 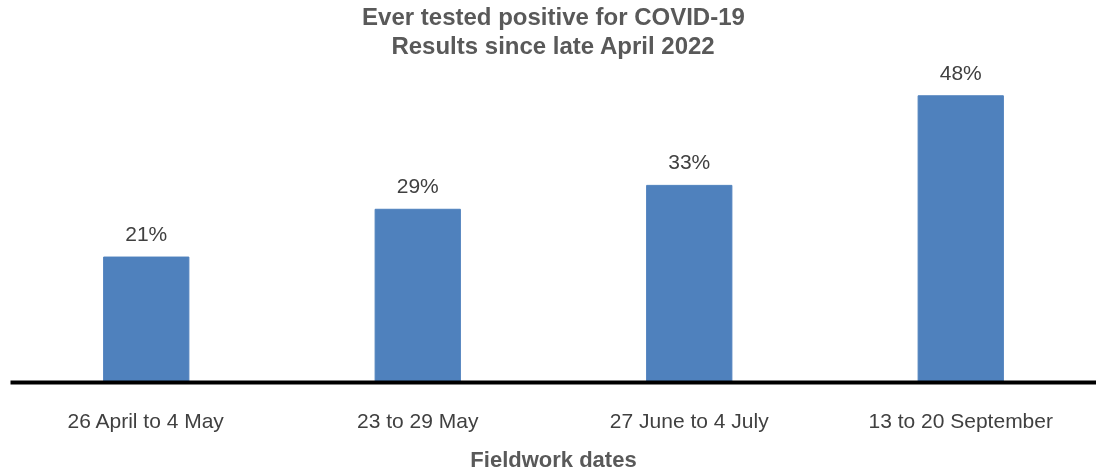 I want to click on x-tick-label: 27 June to 4 July, so click(x=689, y=420).